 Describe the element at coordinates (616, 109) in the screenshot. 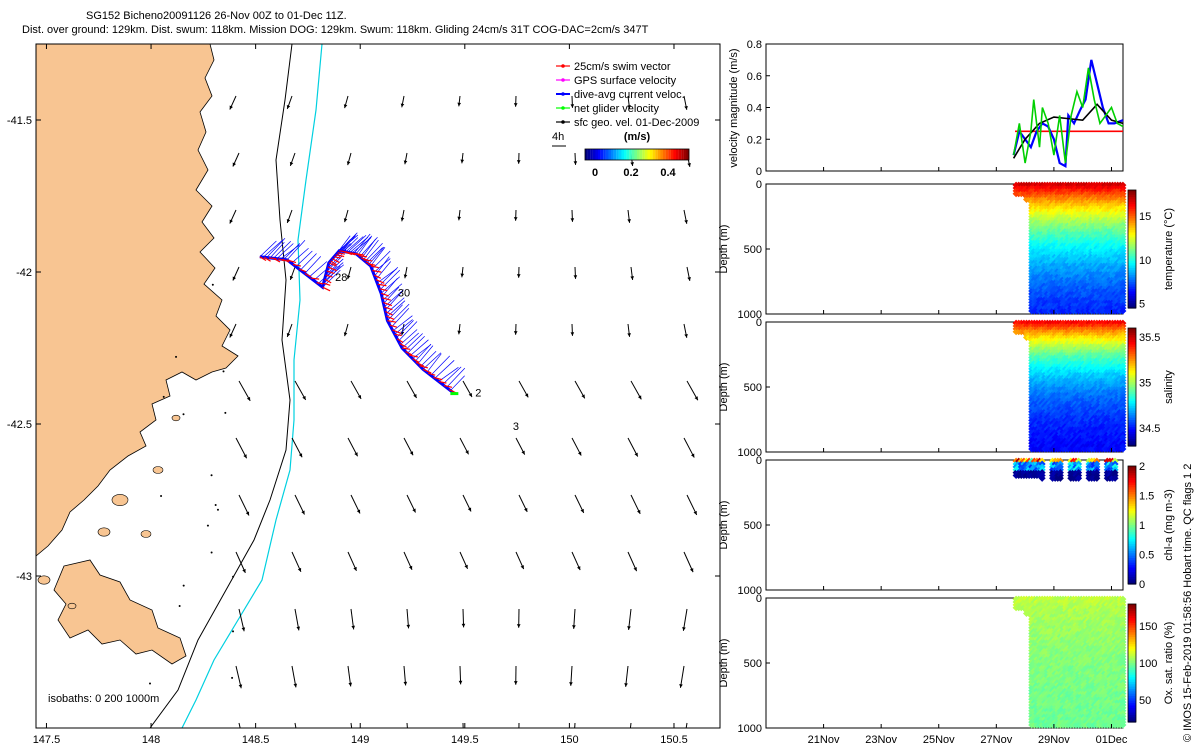

I see `legend-label: net glider velocity` at that location.